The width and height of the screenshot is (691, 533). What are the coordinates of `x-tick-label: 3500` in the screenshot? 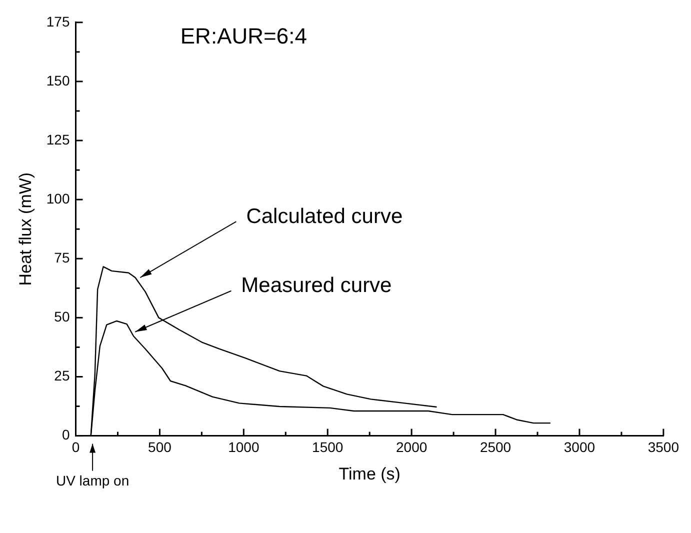 It's located at (664, 447).